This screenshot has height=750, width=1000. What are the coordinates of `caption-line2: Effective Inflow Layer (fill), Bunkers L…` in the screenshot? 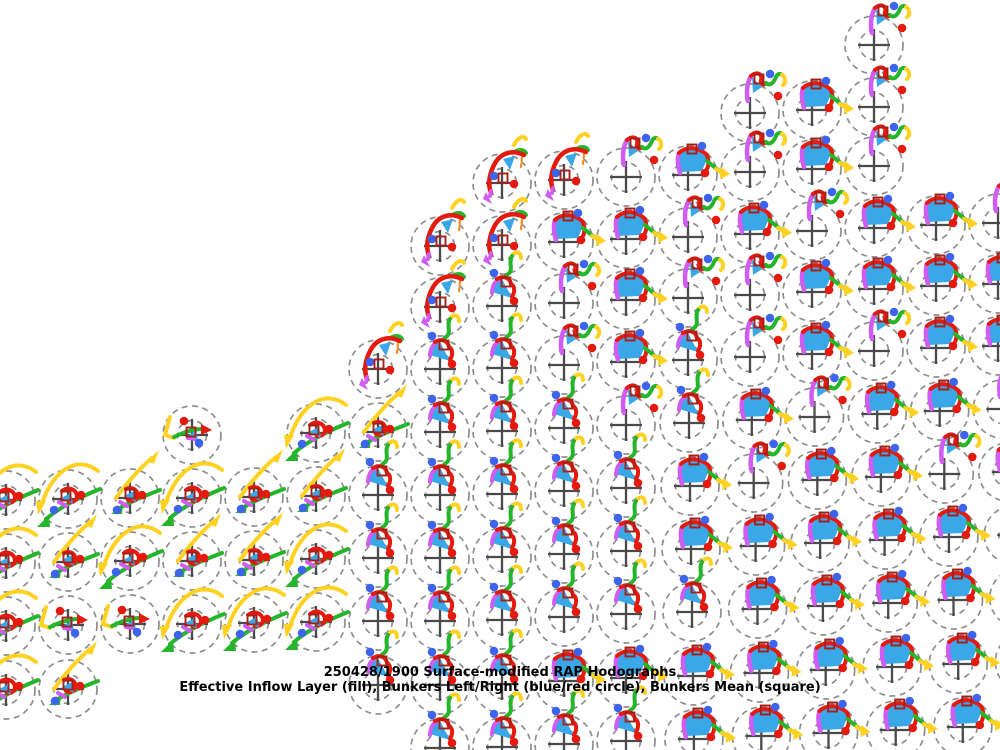 It's located at (500, 687).